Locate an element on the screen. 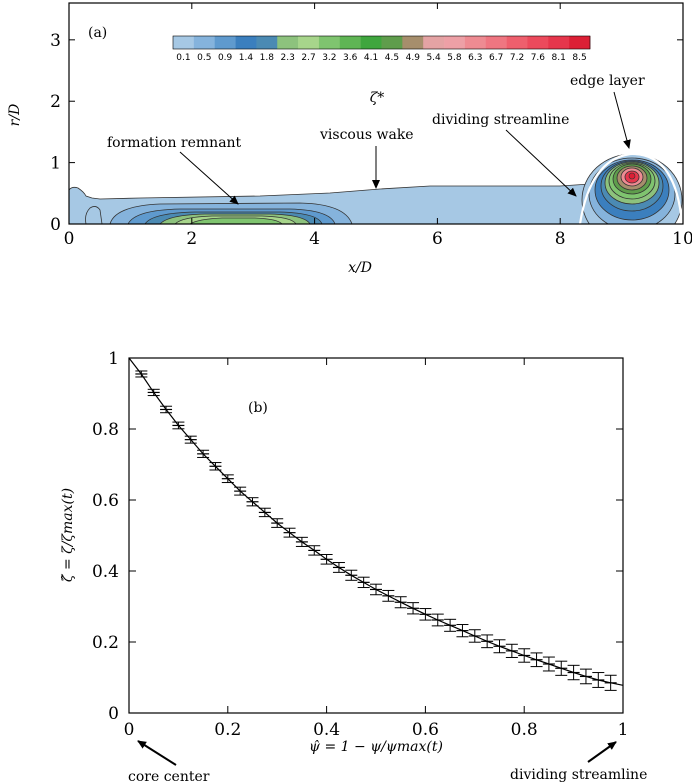 The height and width of the screenshot is (784, 692). annotation-core-center: core center is located at coordinates (169, 776).